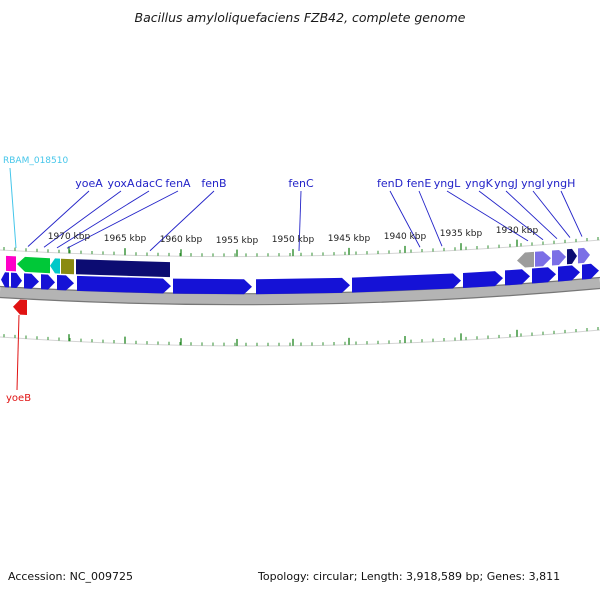 The height and width of the screenshot is (600, 600). I want to click on axis-tick-label: 1960 kbp, so click(181, 240).